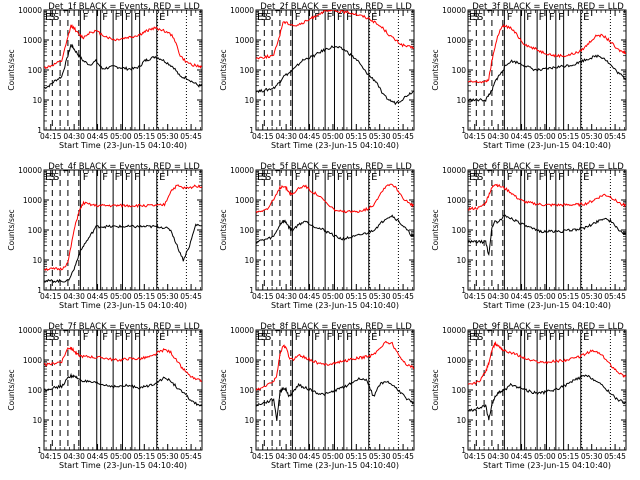 Image resolution: width=640 pixels, height=480 pixels. Describe the element at coordinates (615, 296) in the screenshot. I see `x-tick-label: 05:45` at that location.